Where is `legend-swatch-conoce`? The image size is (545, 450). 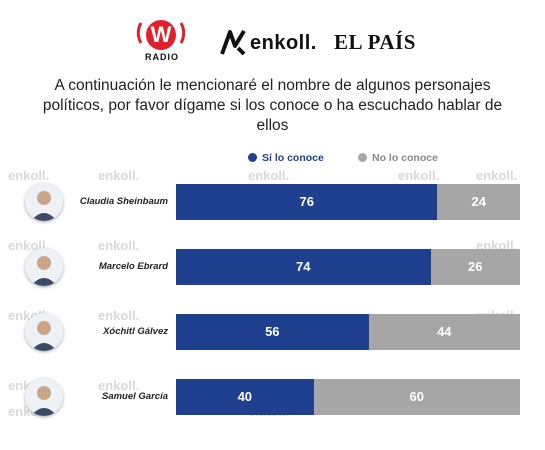 legend-swatch-conoce is located at coordinates (252, 157).